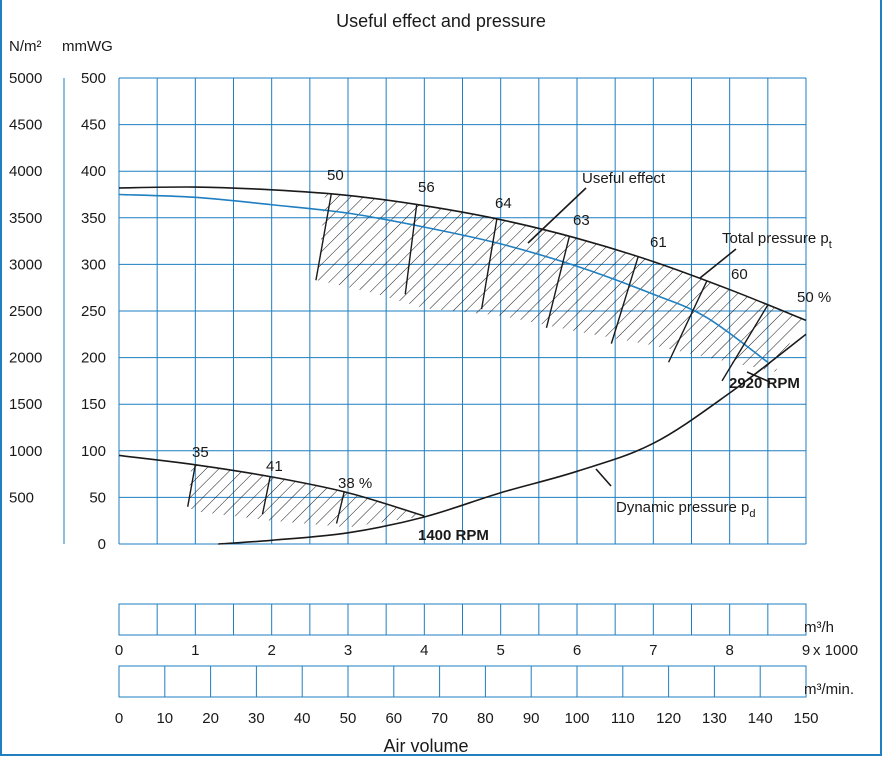 This screenshot has height=758, width=882. Describe the element at coordinates (93, 404) in the screenshot. I see `y-tick-label-right: 150` at that location.